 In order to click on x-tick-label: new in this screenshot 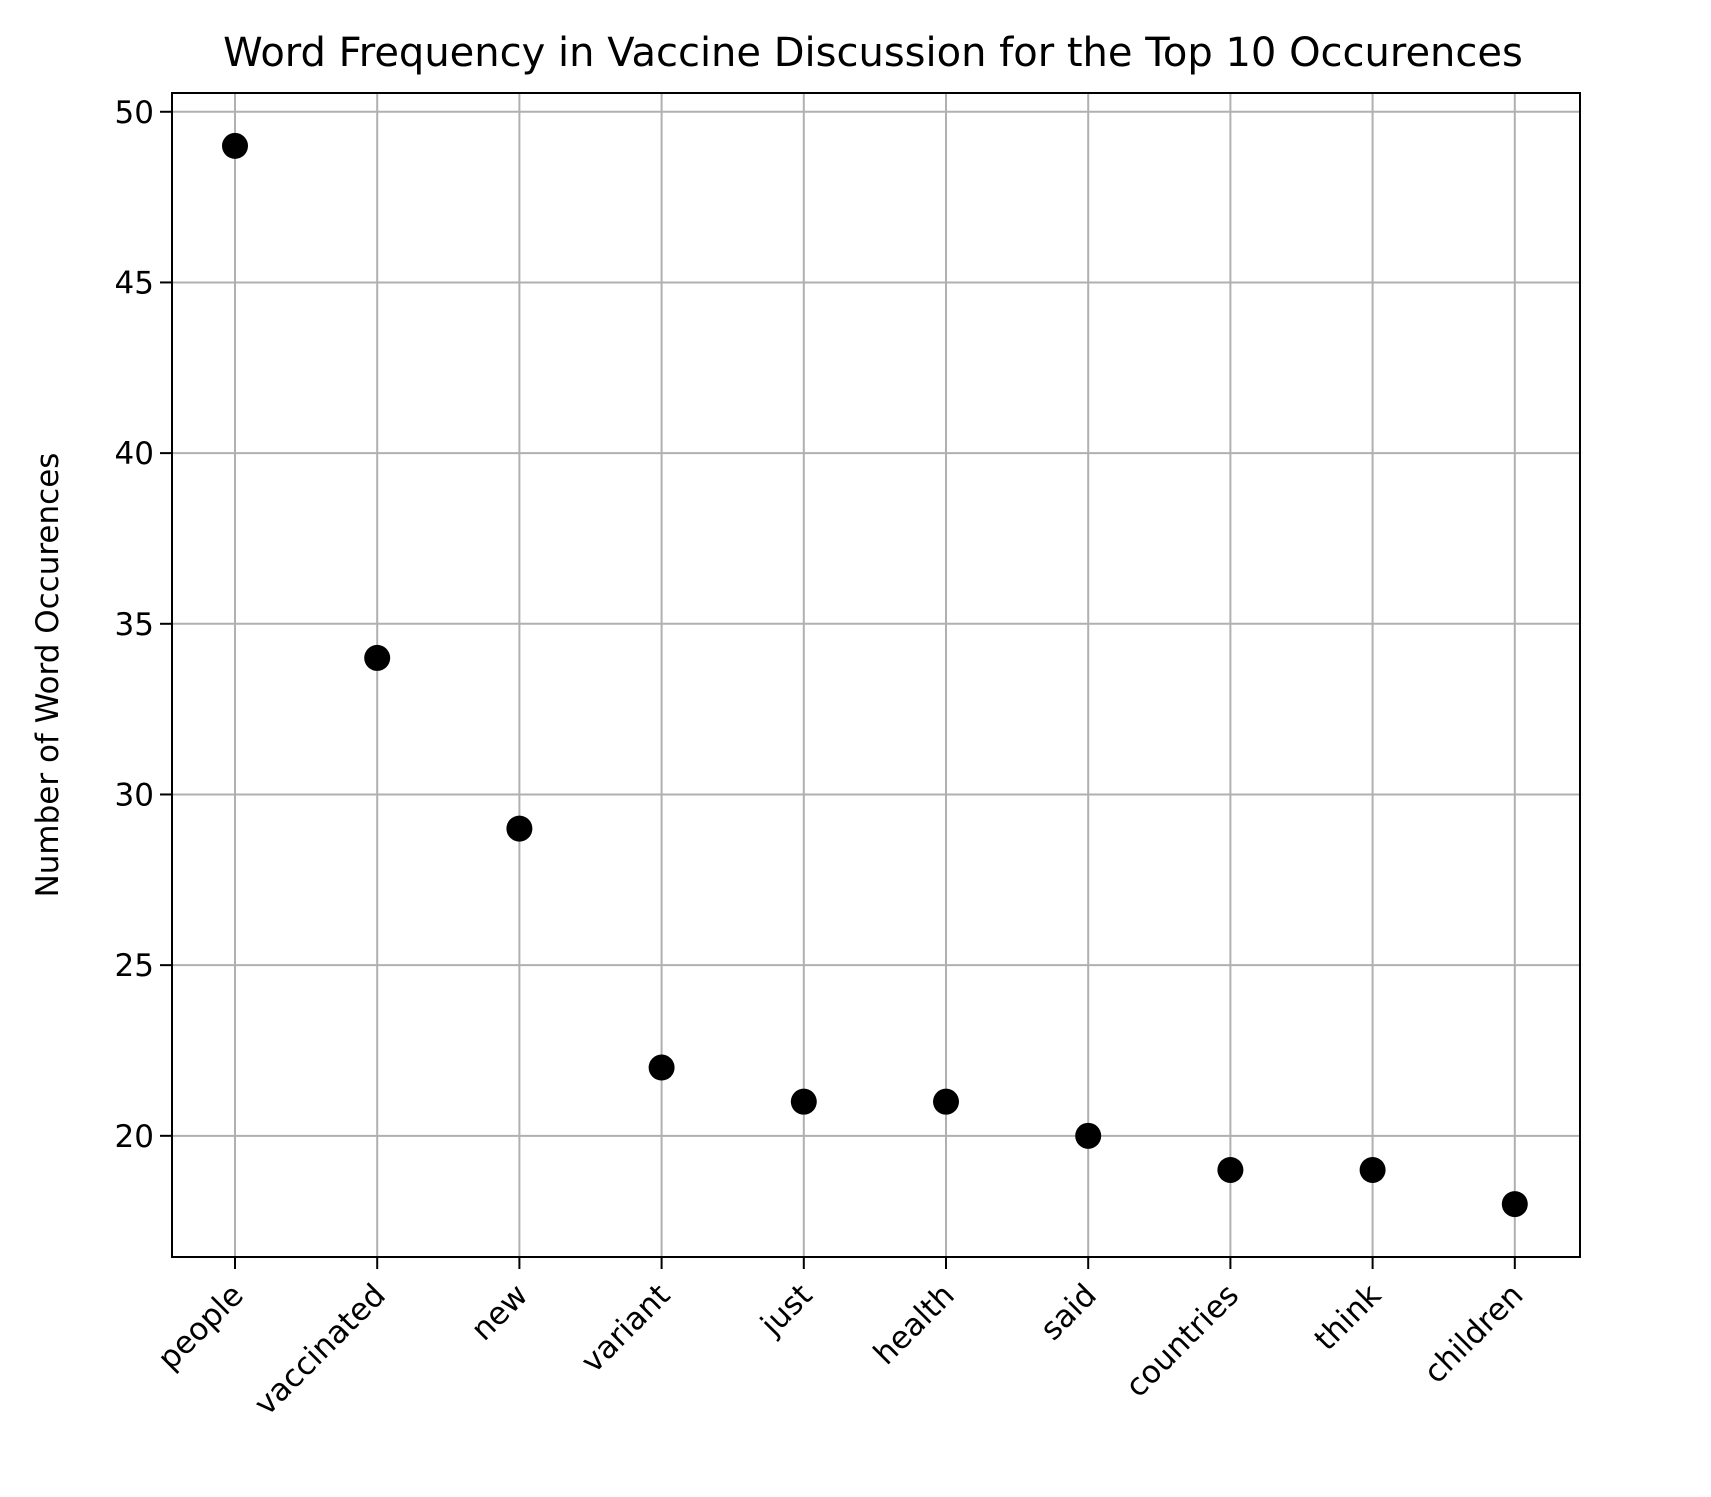, I will do `click(499, 1312)`.